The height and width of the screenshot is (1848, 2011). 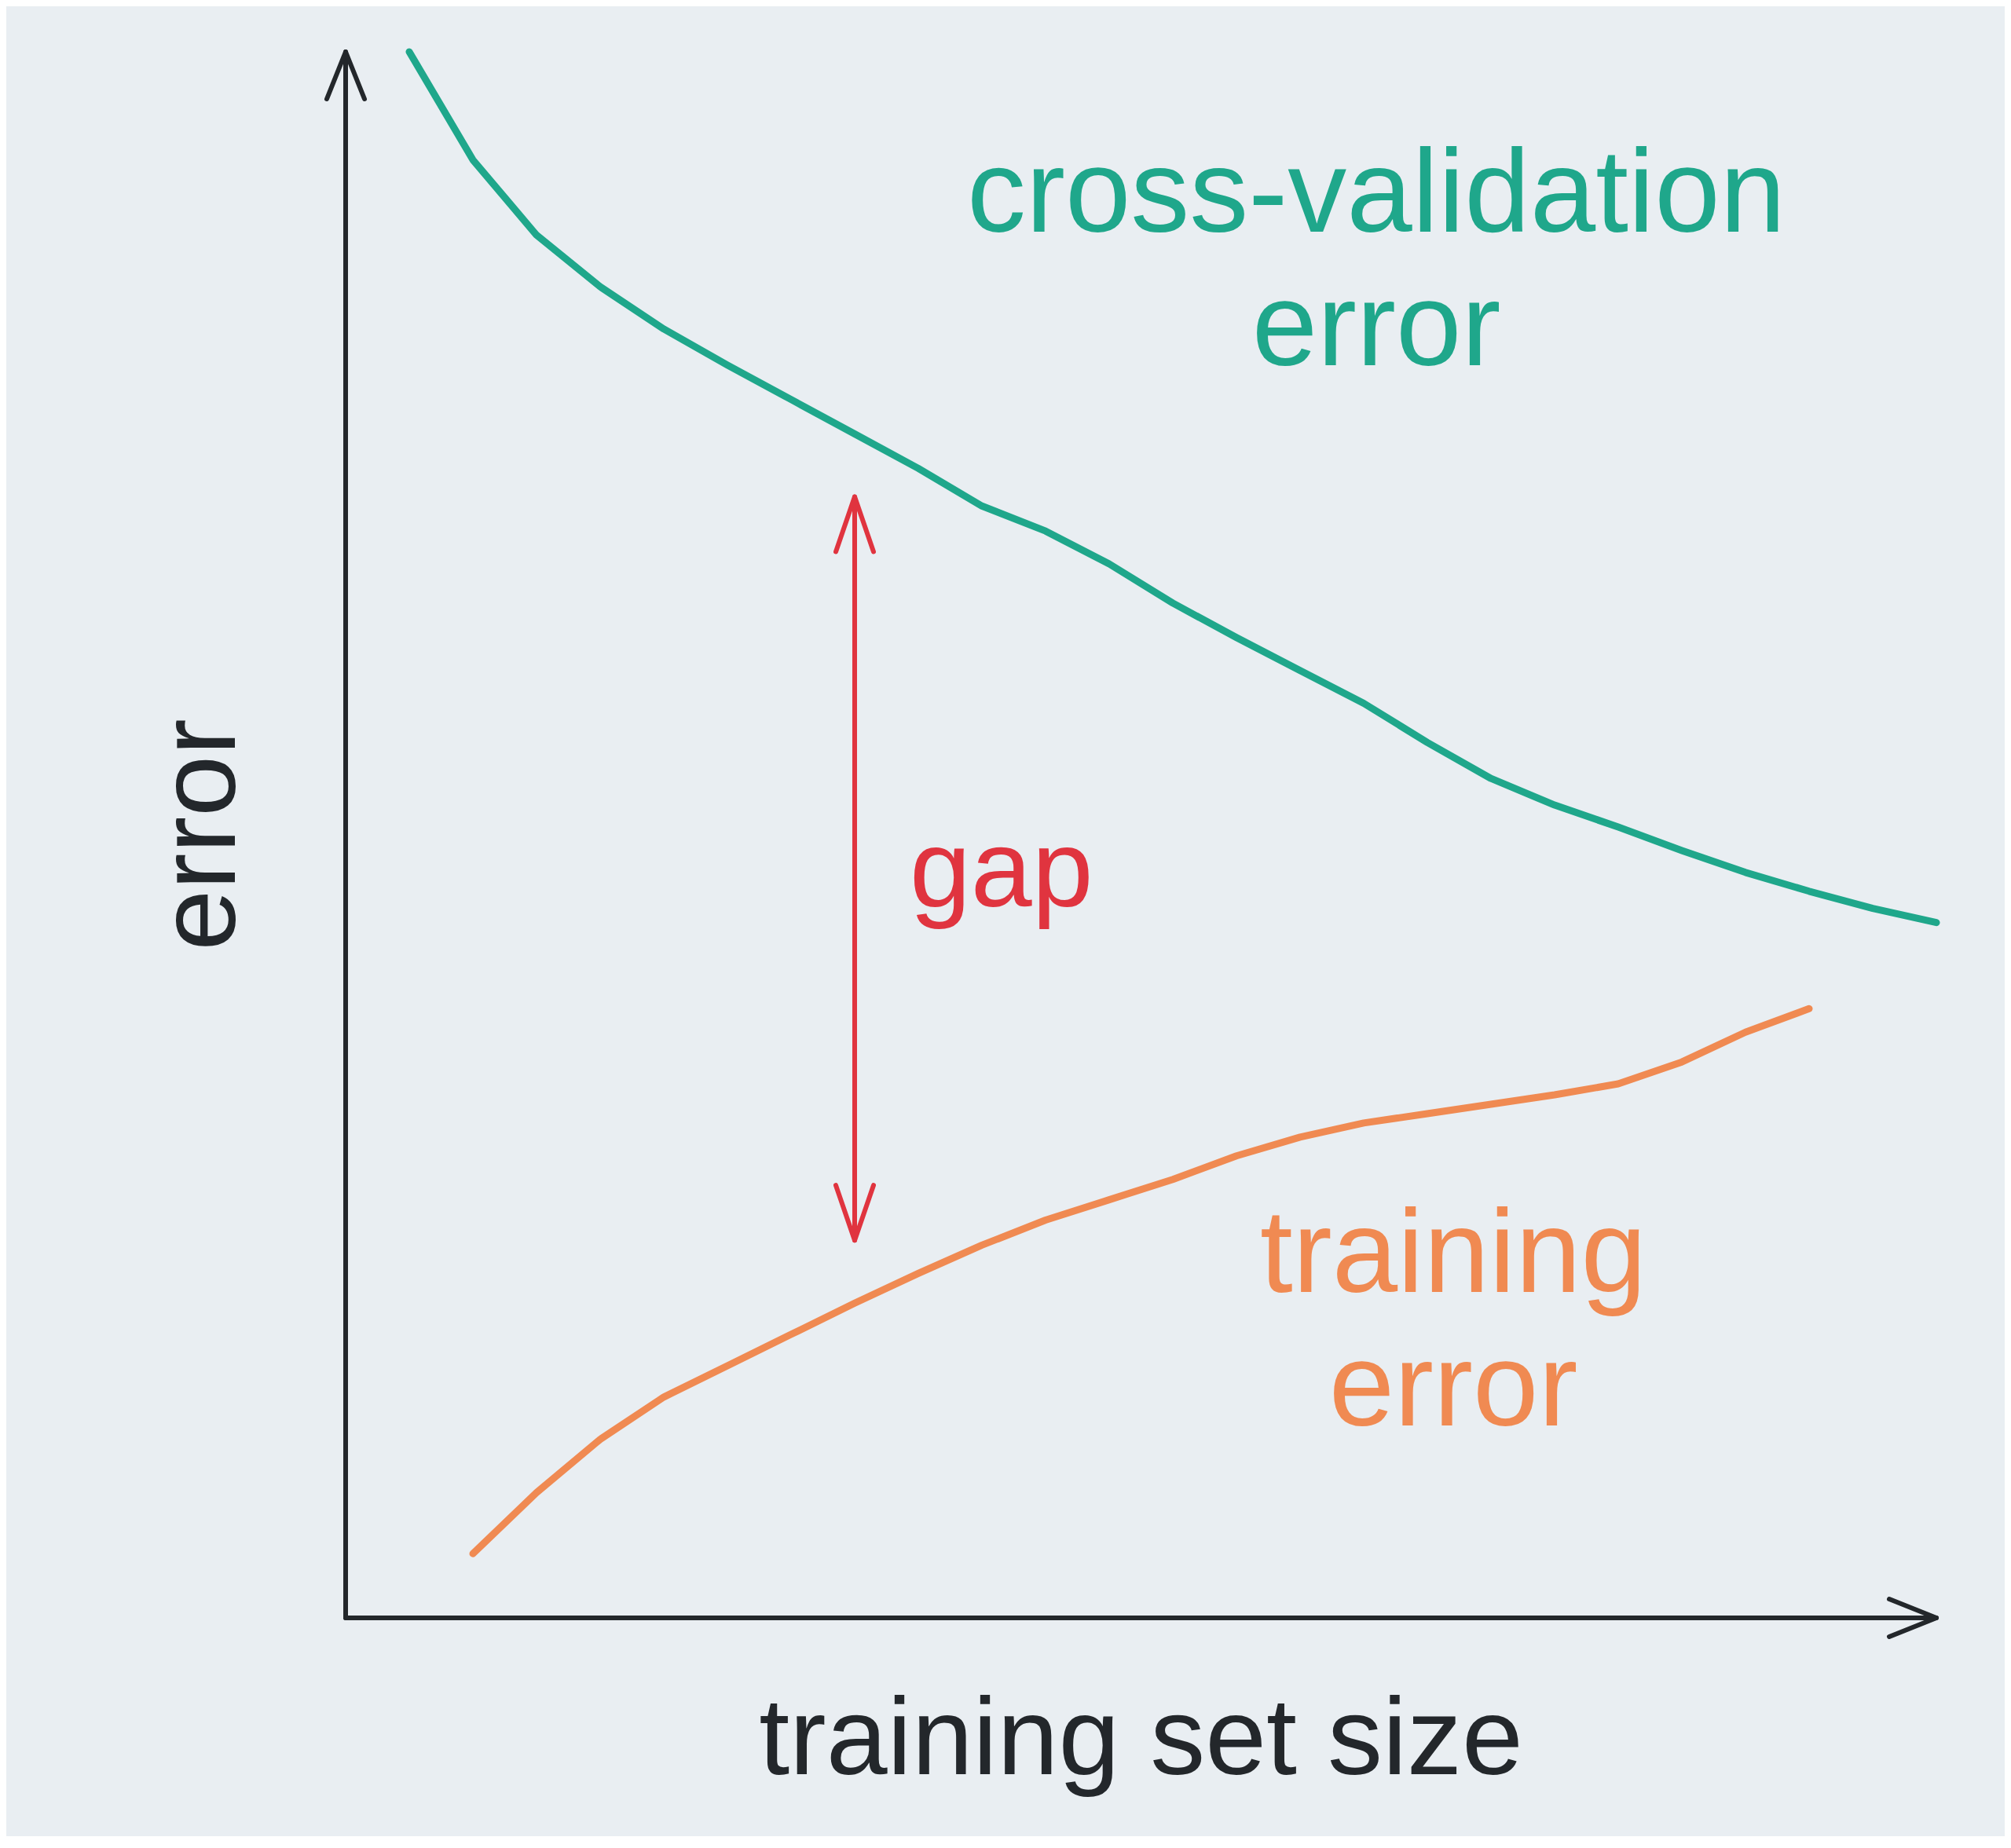 I want to click on y-axis-title: error, so click(x=196, y=835).